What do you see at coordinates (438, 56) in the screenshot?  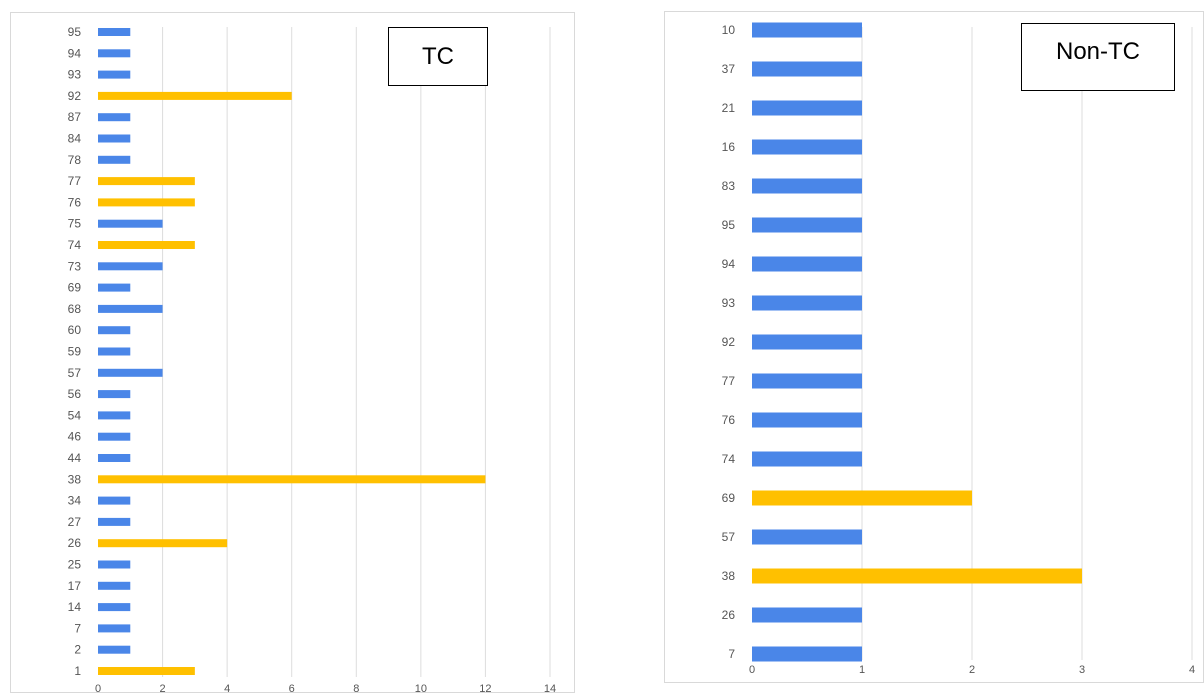 I see `tc-chart-title: TC` at bounding box center [438, 56].